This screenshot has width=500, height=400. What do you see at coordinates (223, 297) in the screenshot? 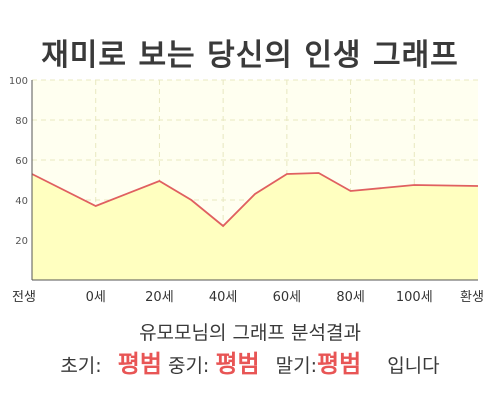
I see `x-tick-label: 40세` at bounding box center [223, 297].